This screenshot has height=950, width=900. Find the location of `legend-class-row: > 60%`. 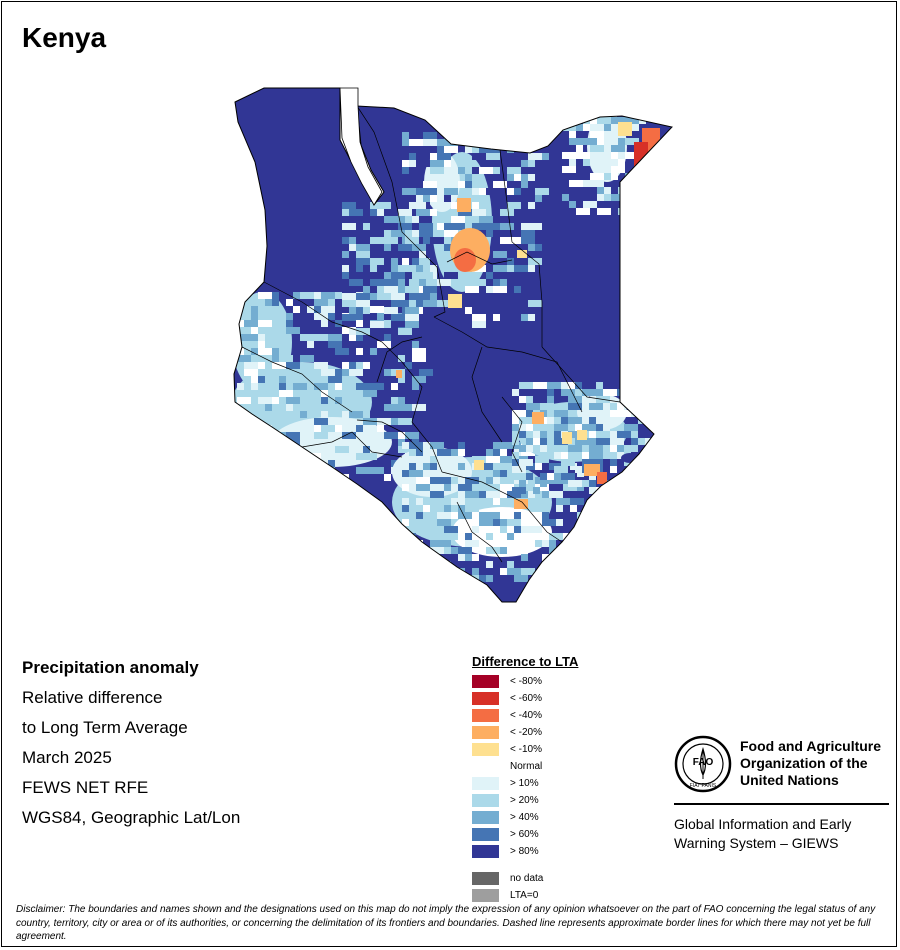

legend-class-row: > 60% is located at coordinates (525, 835).